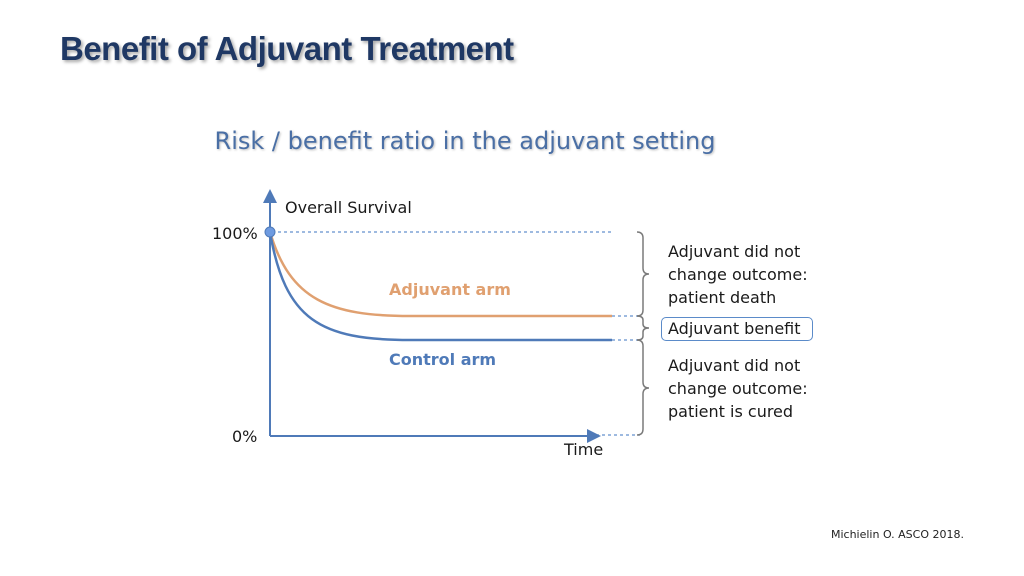 This screenshot has height=576, width=1024. I want to click on brace-top, so click(643, 274).